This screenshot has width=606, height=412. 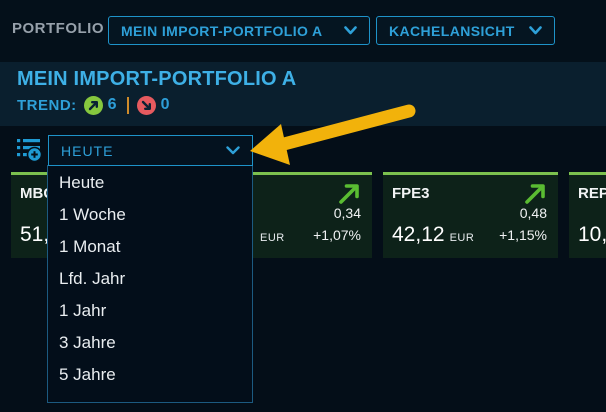 What do you see at coordinates (150, 150) in the screenshot?
I see `period-select: HEUTE` at bounding box center [150, 150].